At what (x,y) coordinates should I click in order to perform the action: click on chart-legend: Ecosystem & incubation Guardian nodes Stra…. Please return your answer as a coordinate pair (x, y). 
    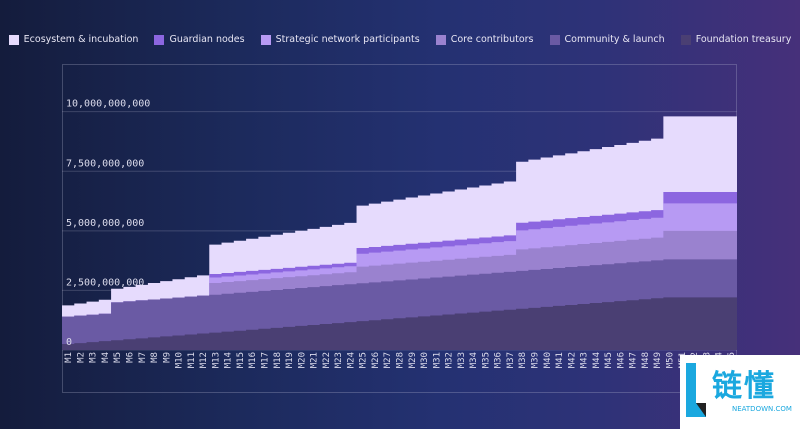
    Looking at the image, I should click on (400, 39).